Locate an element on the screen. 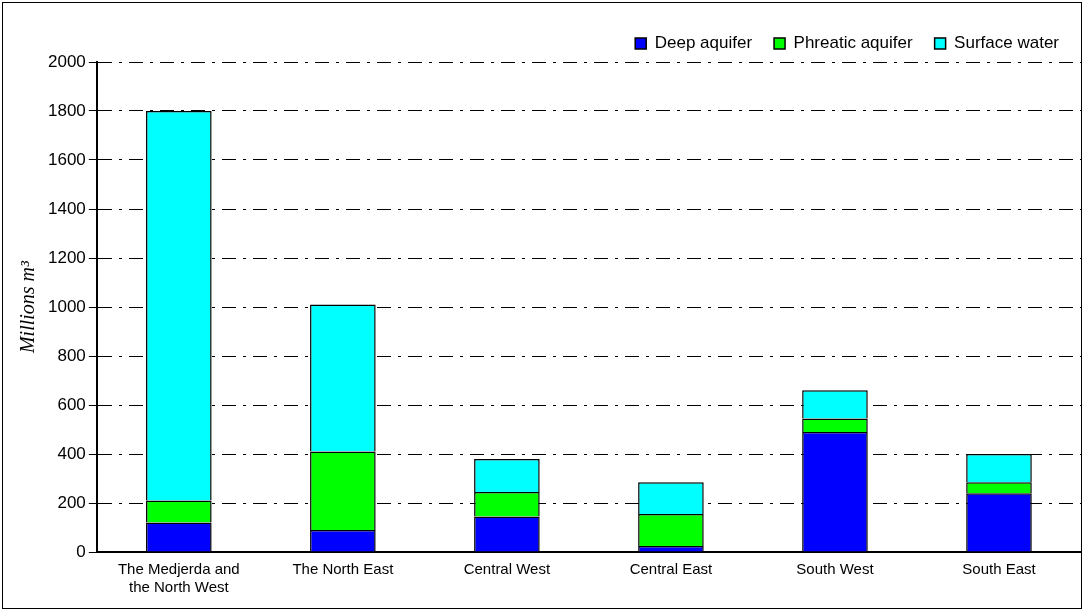  legend-label: Surface water is located at coordinates (1007, 43).